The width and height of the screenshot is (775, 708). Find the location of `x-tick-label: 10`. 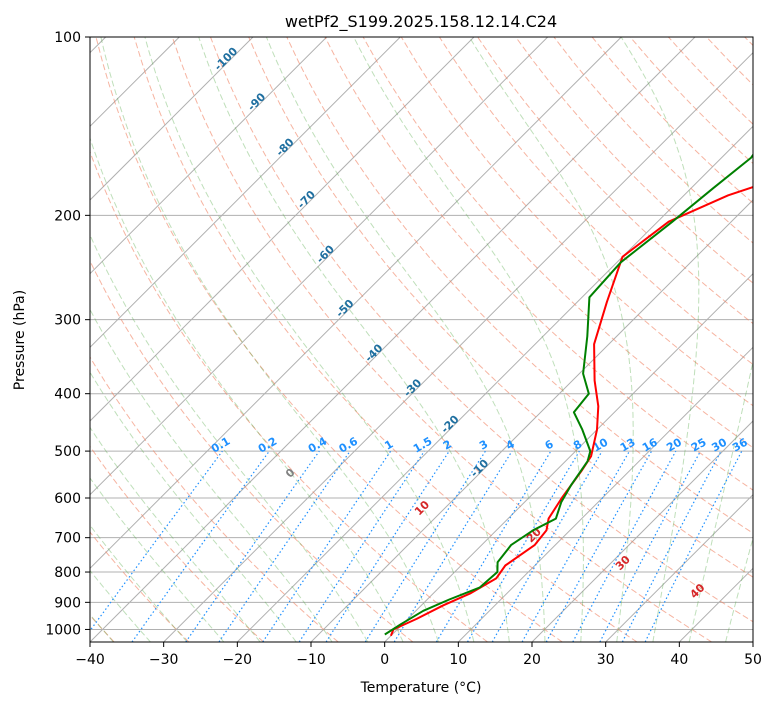

x-tick-label: 10 is located at coordinates (458, 660).